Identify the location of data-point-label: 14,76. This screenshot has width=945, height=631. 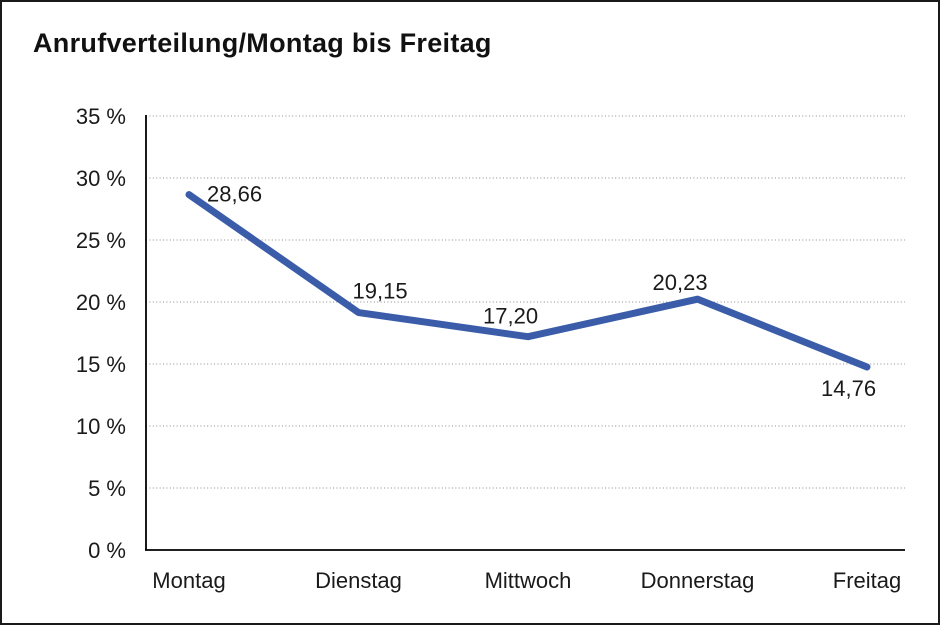
(848, 388).